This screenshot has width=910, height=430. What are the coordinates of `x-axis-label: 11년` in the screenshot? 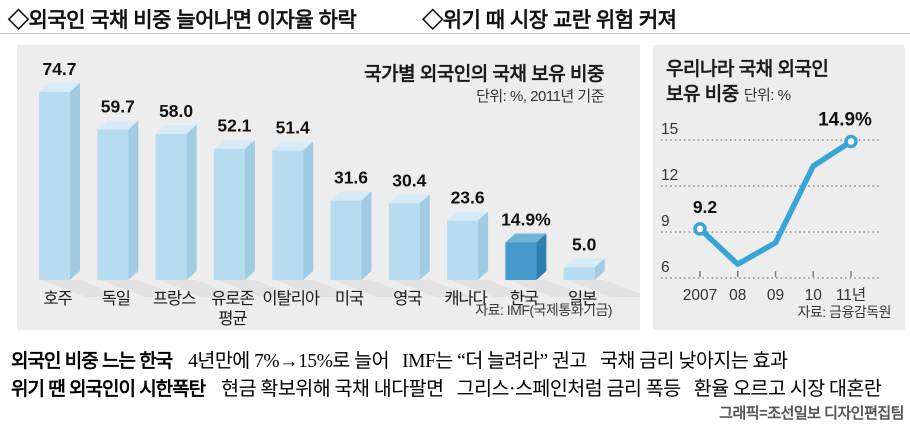 It's located at (851, 295).